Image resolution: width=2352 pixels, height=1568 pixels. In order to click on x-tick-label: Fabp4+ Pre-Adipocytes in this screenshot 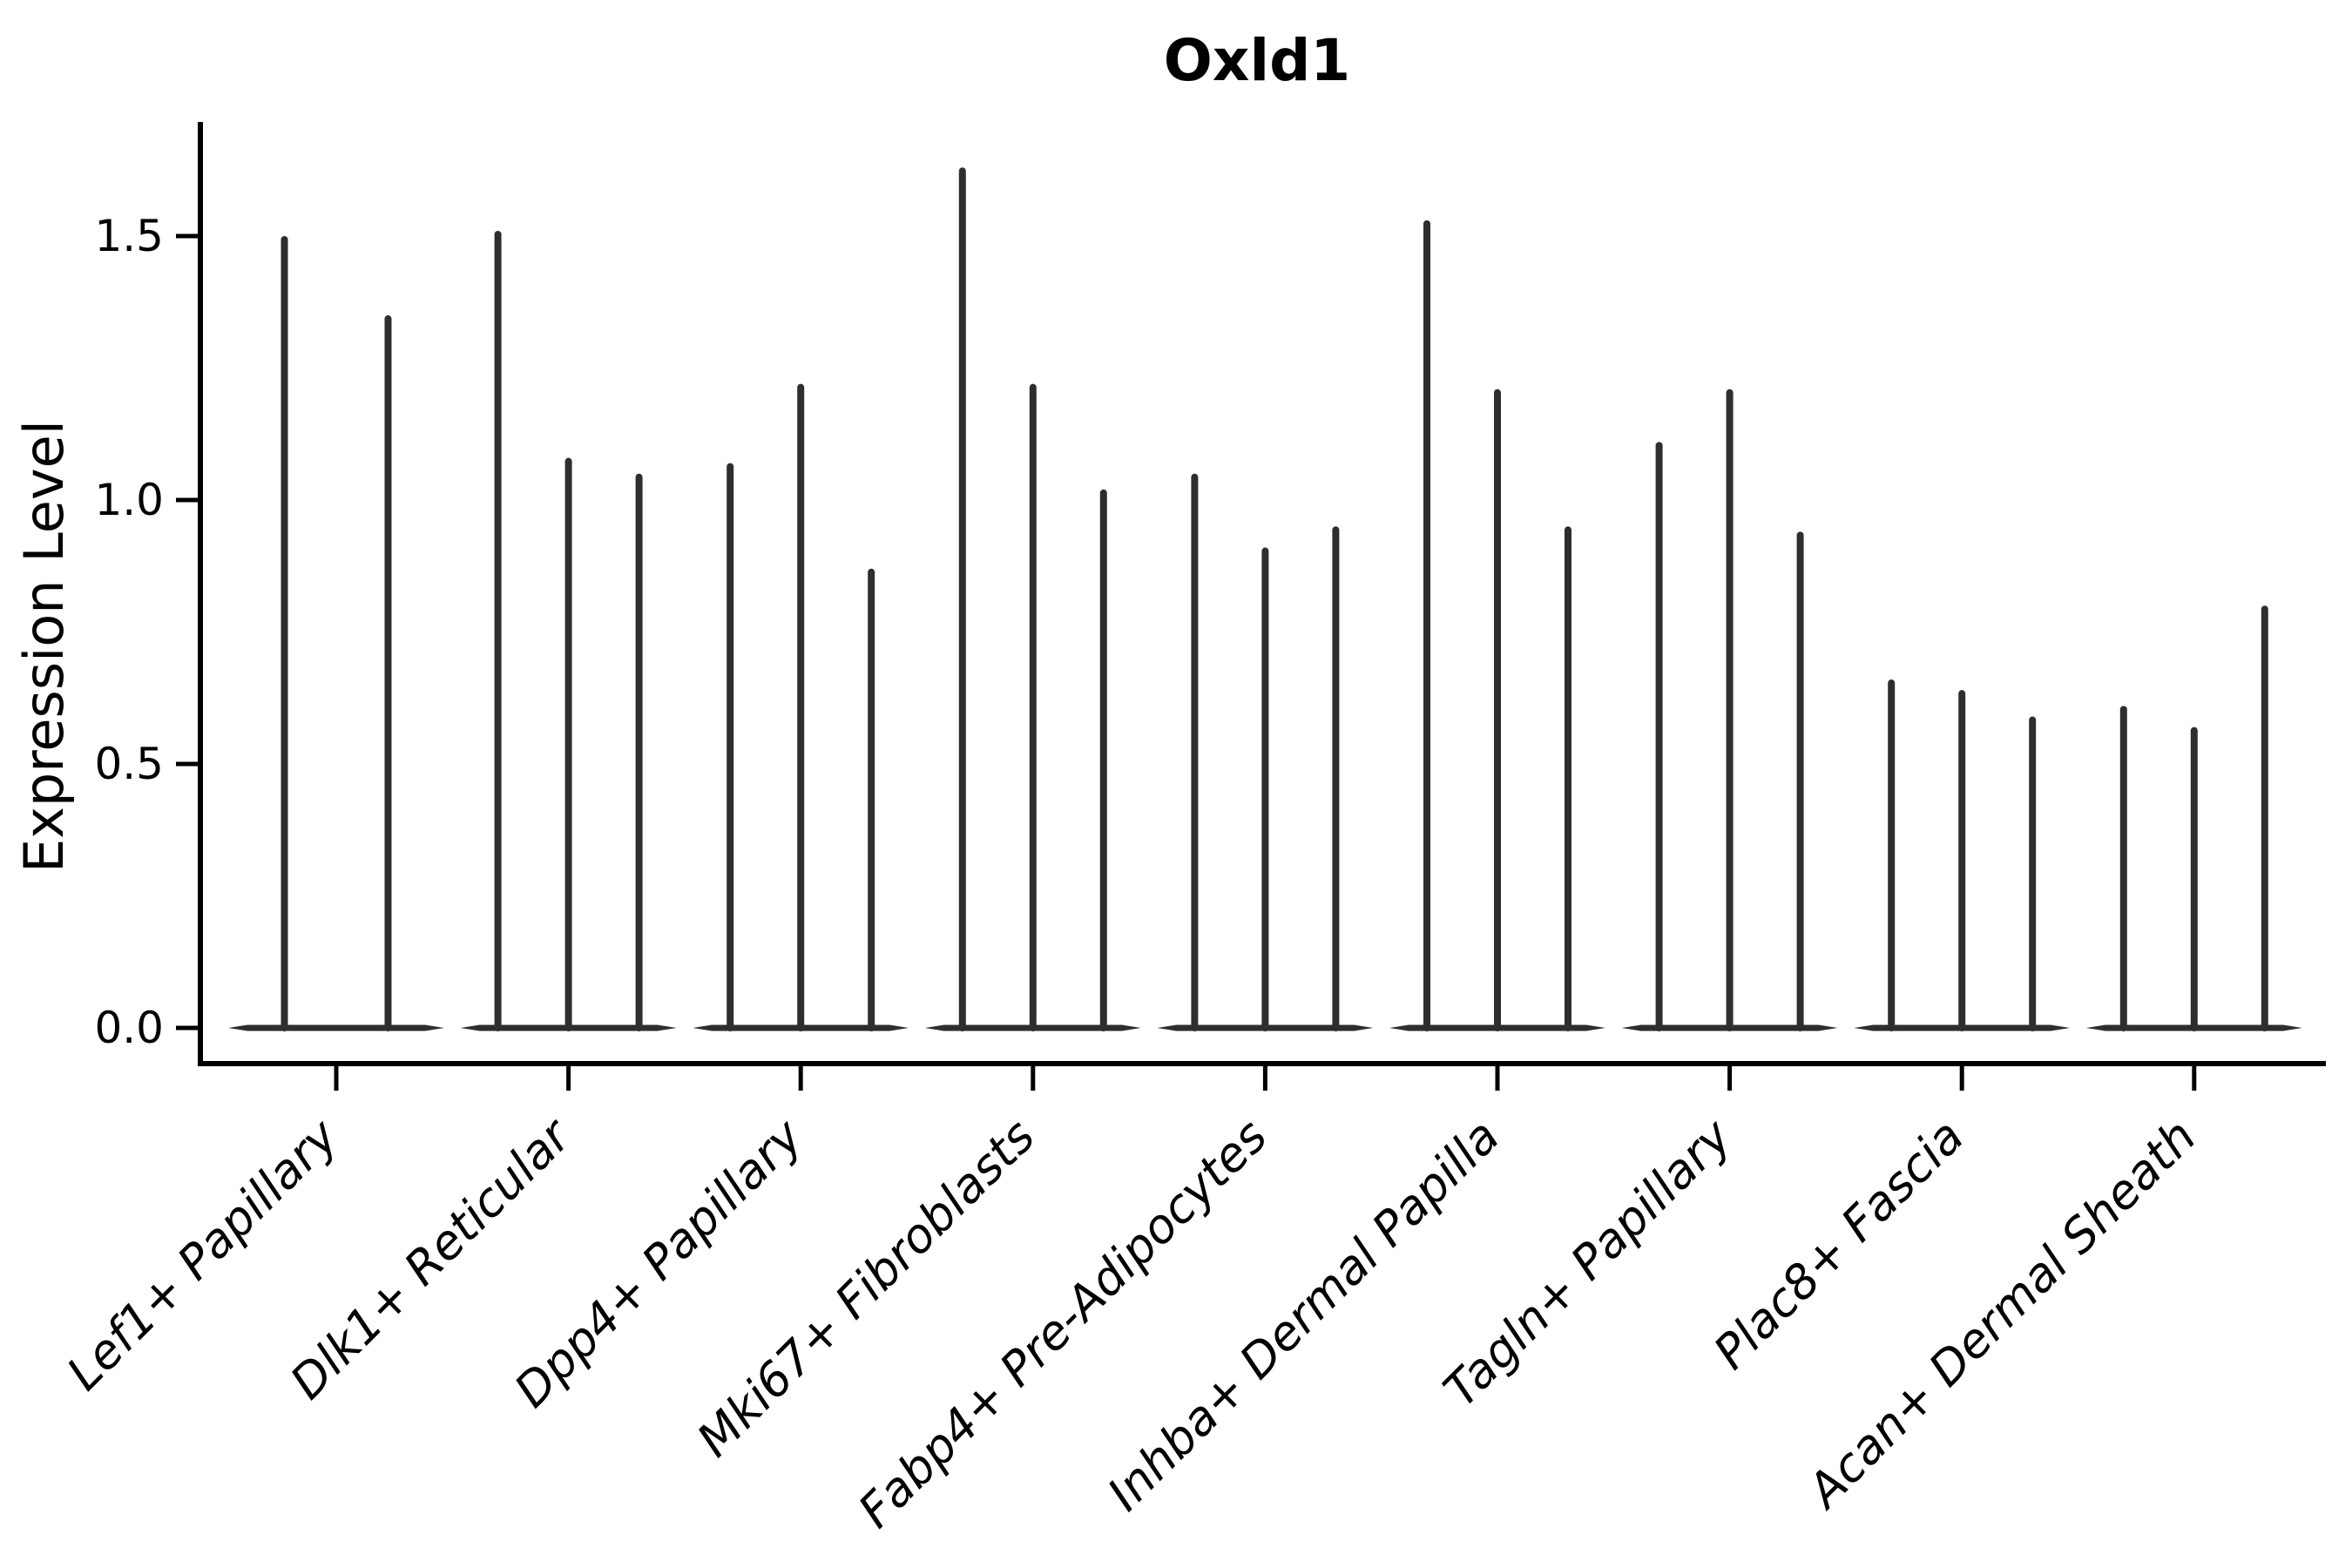, I will do `click(1063, 1323)`.